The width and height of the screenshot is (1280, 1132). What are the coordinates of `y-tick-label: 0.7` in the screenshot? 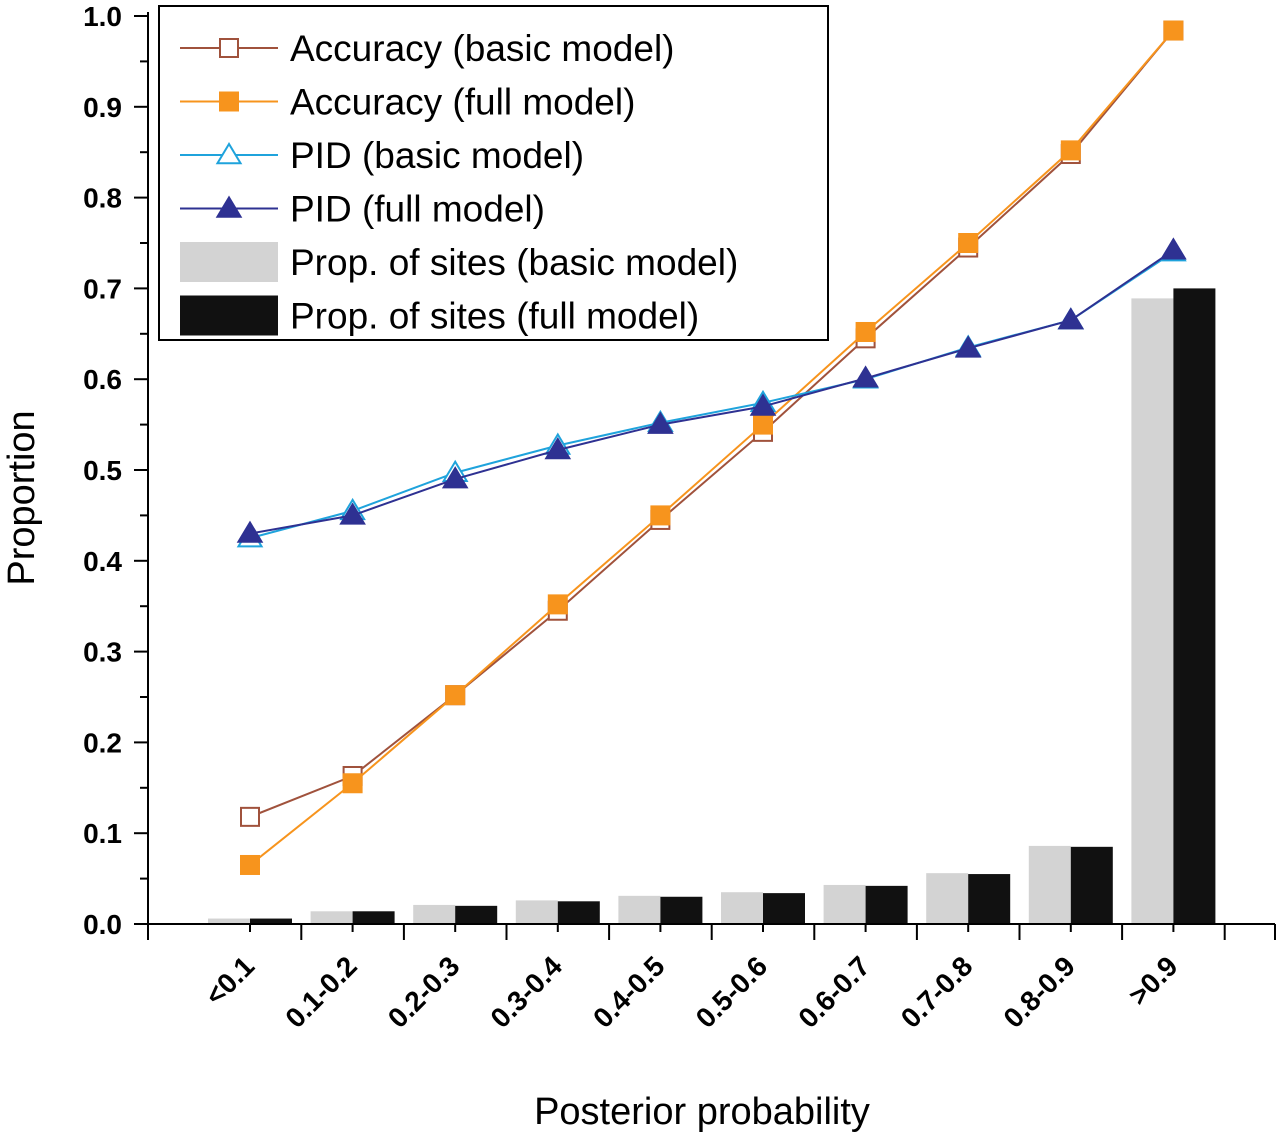 It's located at (102, 288).